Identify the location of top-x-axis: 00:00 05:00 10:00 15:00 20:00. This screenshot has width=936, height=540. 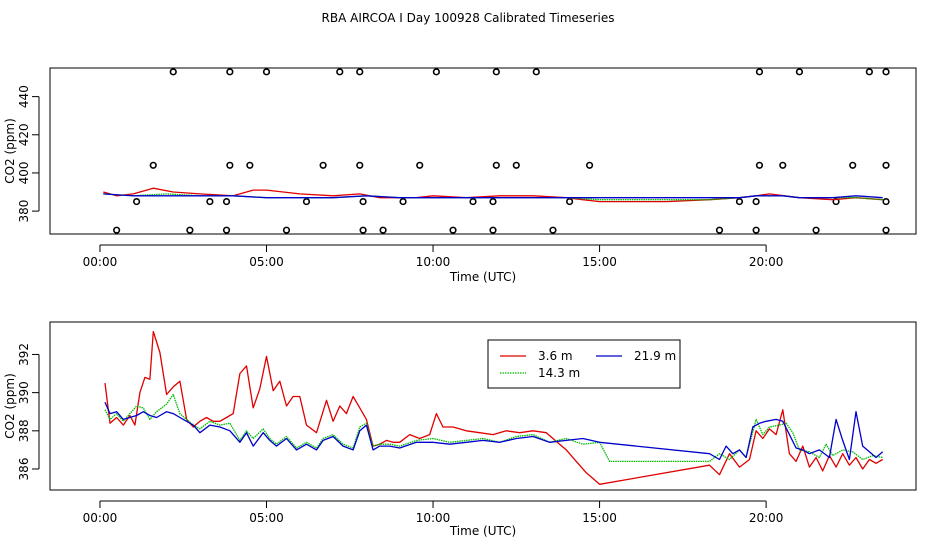
(433, 256).